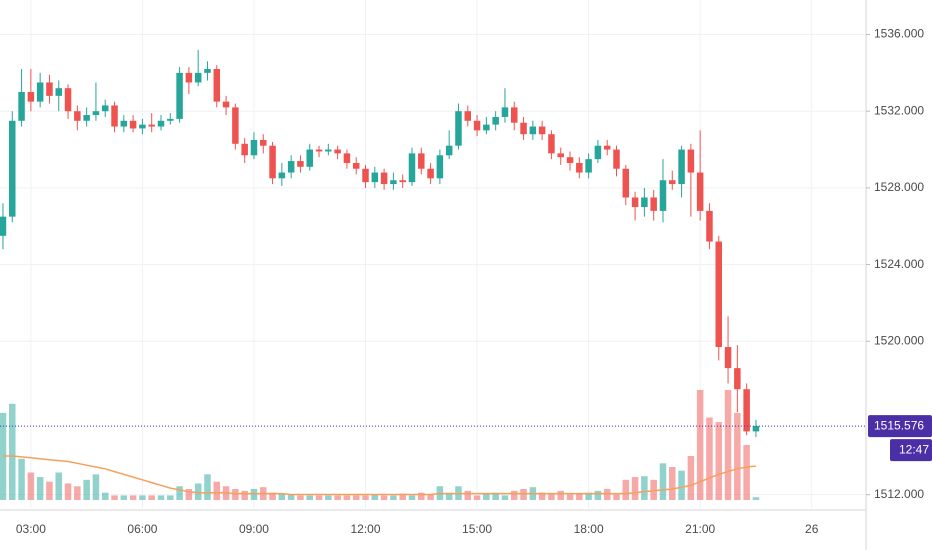  I want to click on last-price-label: 1515.576, so click(899, 425).